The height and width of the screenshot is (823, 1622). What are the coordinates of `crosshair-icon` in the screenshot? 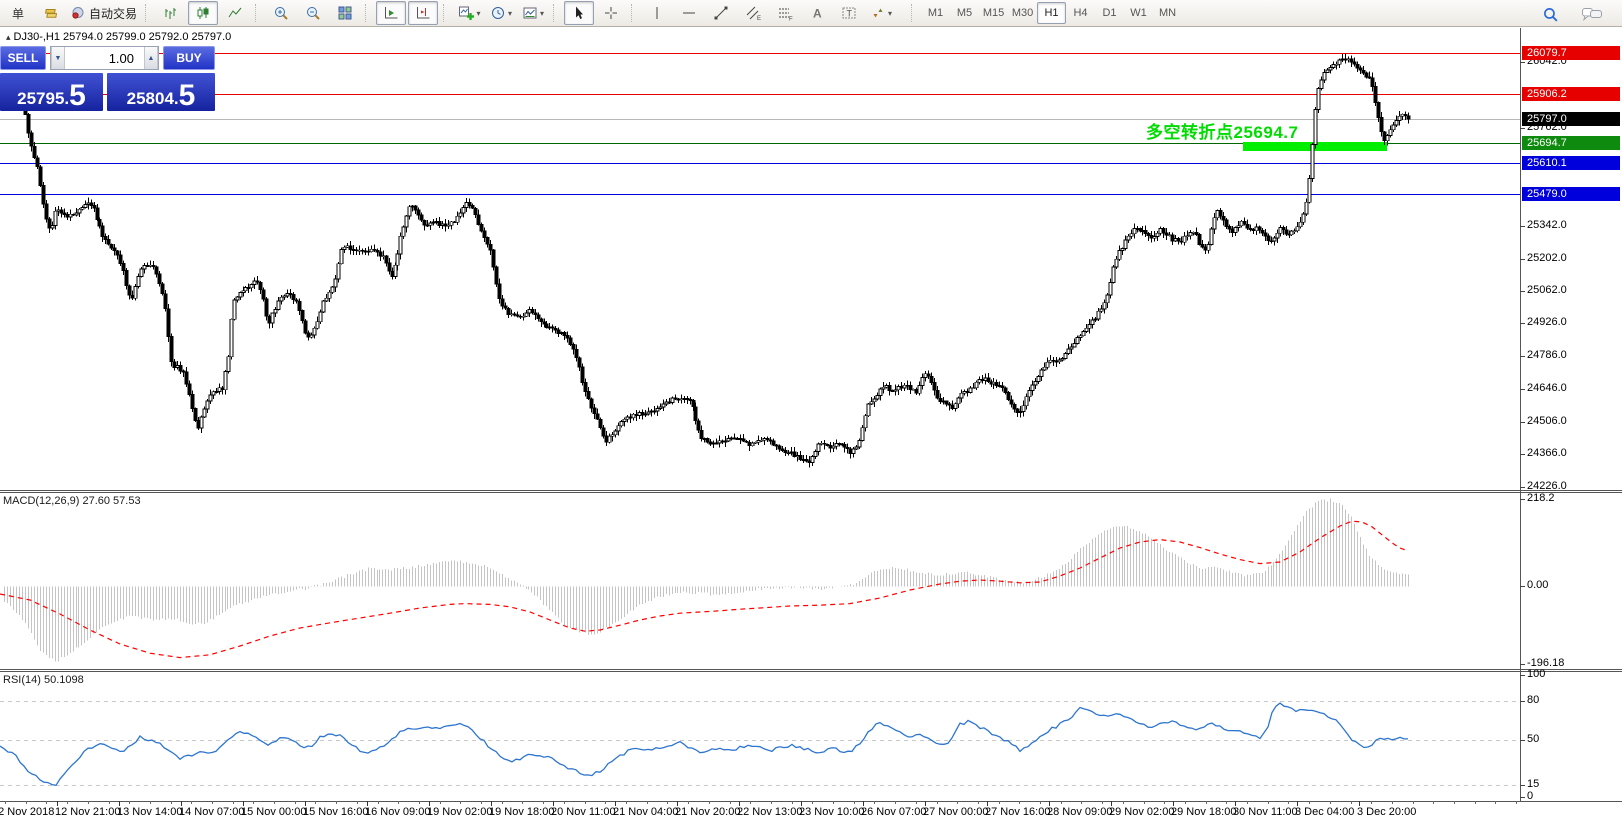 It's located at (611, 13).